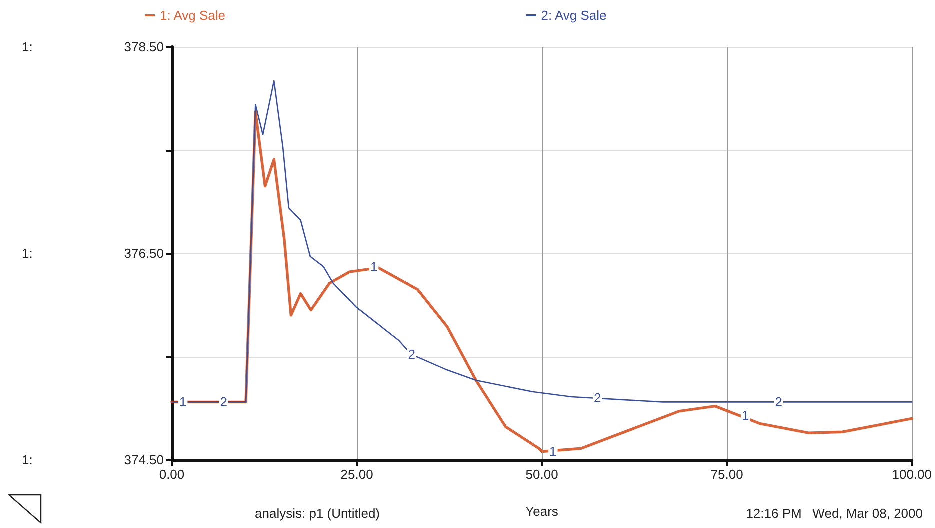 The height and width of the screenshot is (528, 935). Describe the element at coordinates (727, 474) in the screenshot. I see `x-tick-label: 75.00` at that location.